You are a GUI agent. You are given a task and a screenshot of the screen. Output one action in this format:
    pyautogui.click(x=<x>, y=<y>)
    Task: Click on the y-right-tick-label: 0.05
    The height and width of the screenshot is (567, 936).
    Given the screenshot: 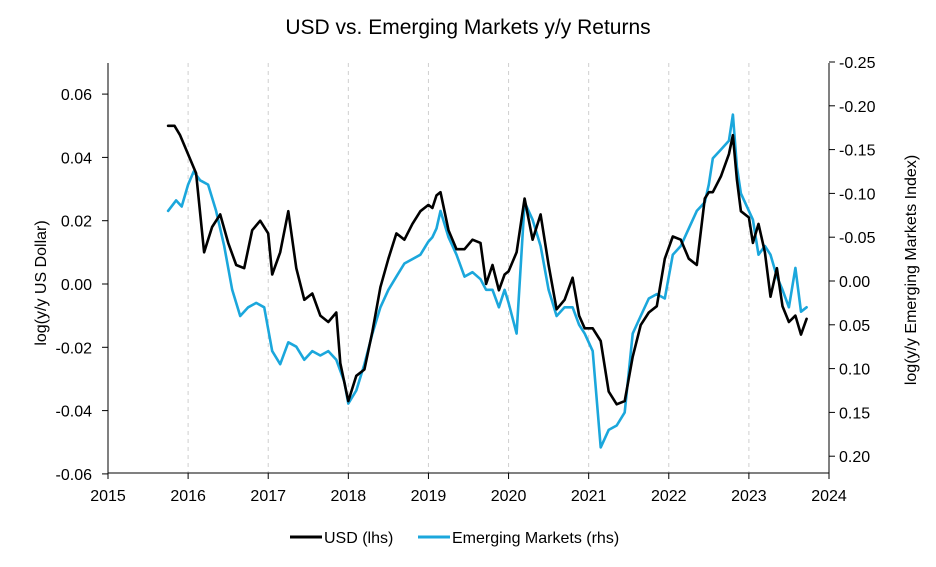 What is the action you would take?
    pyautogui.click(x=854, y=326)
    